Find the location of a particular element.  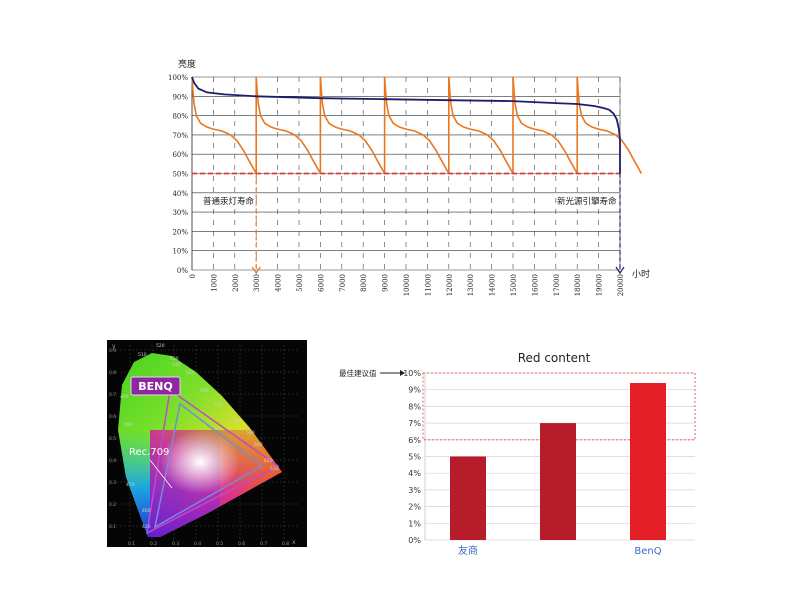

bar-chart-grid is located at coordinates (559, 456).